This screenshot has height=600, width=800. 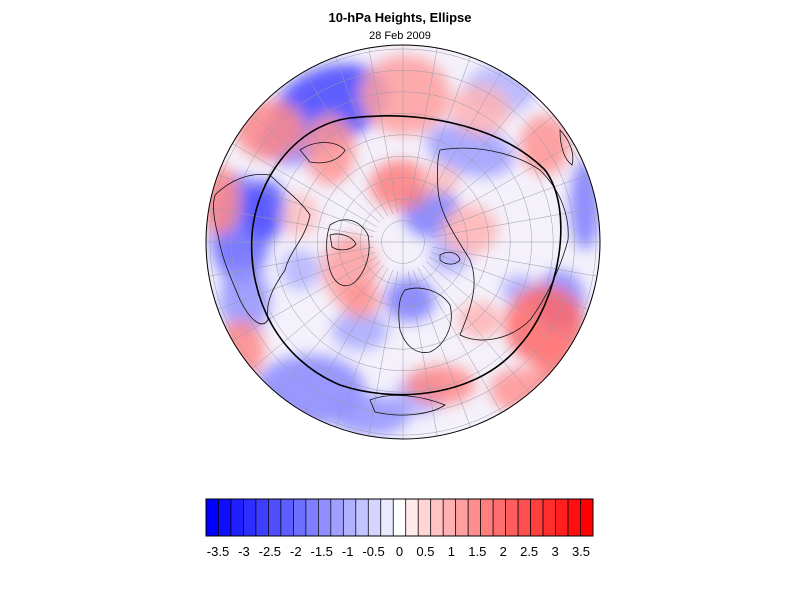 I want to click on colorbar-tick-label: 1.5, so click(x=477, y=551).